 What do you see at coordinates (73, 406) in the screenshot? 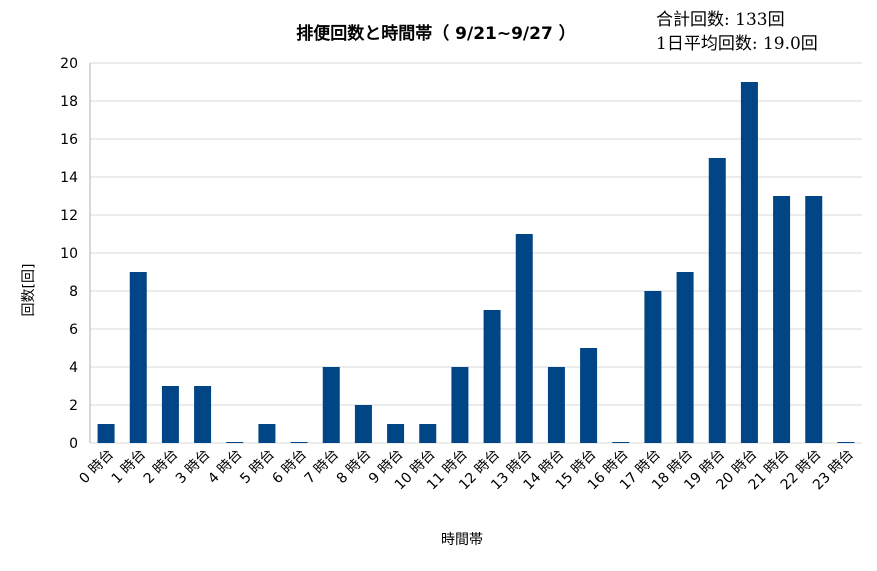
I see `y-tick-label: 2` at bounding box center [73, 406].